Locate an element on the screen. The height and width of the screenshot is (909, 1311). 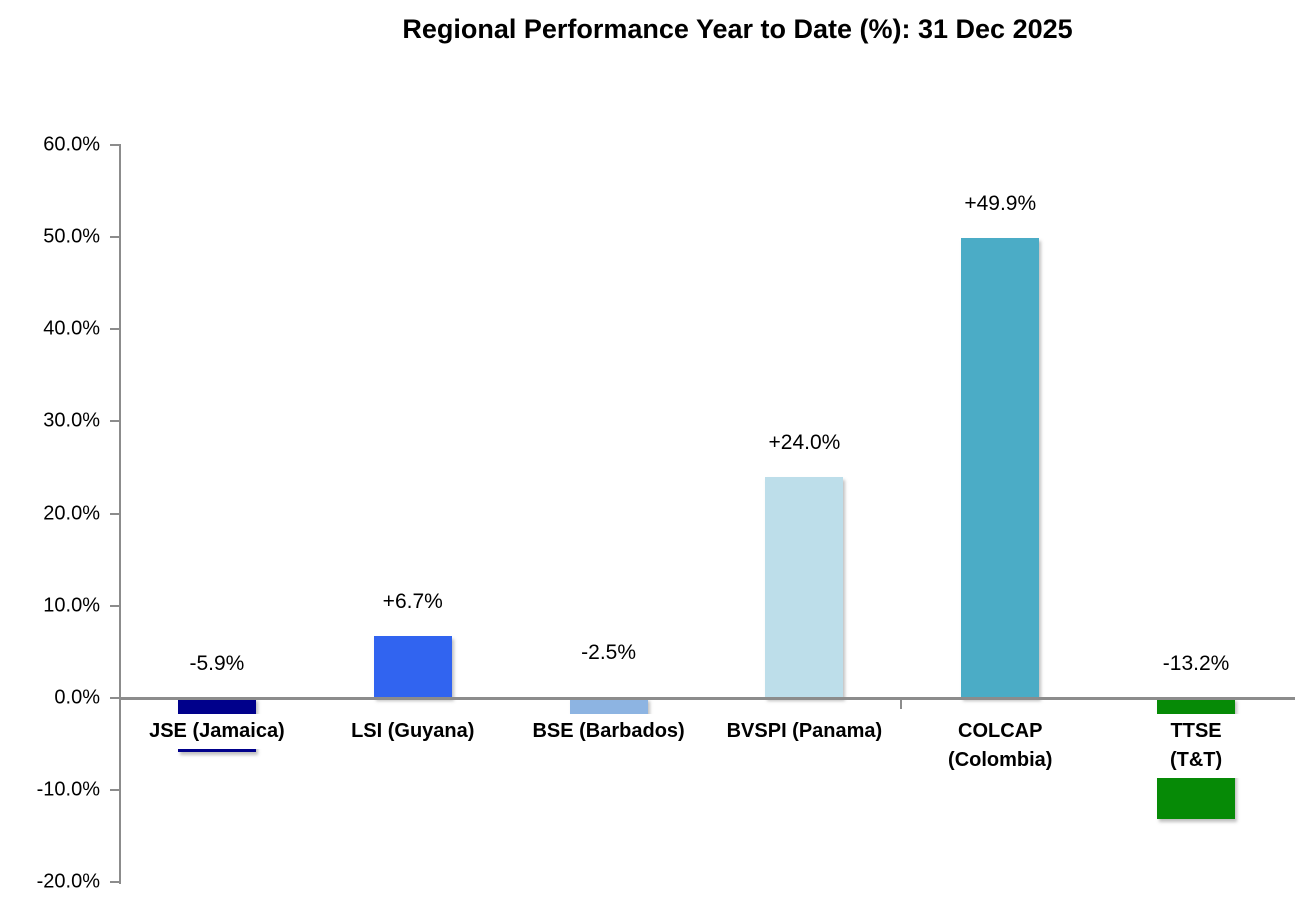
bar-colcap-colombia is located at coordinates (1000, 468).